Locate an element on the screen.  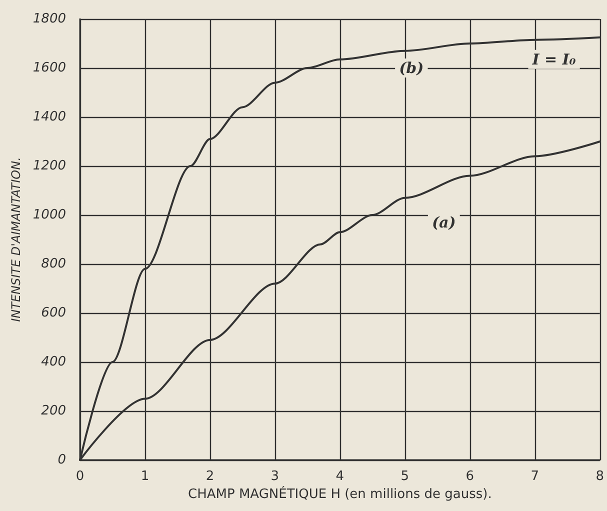
y-tick-label: 1600 is located at coordinates (49, 68).